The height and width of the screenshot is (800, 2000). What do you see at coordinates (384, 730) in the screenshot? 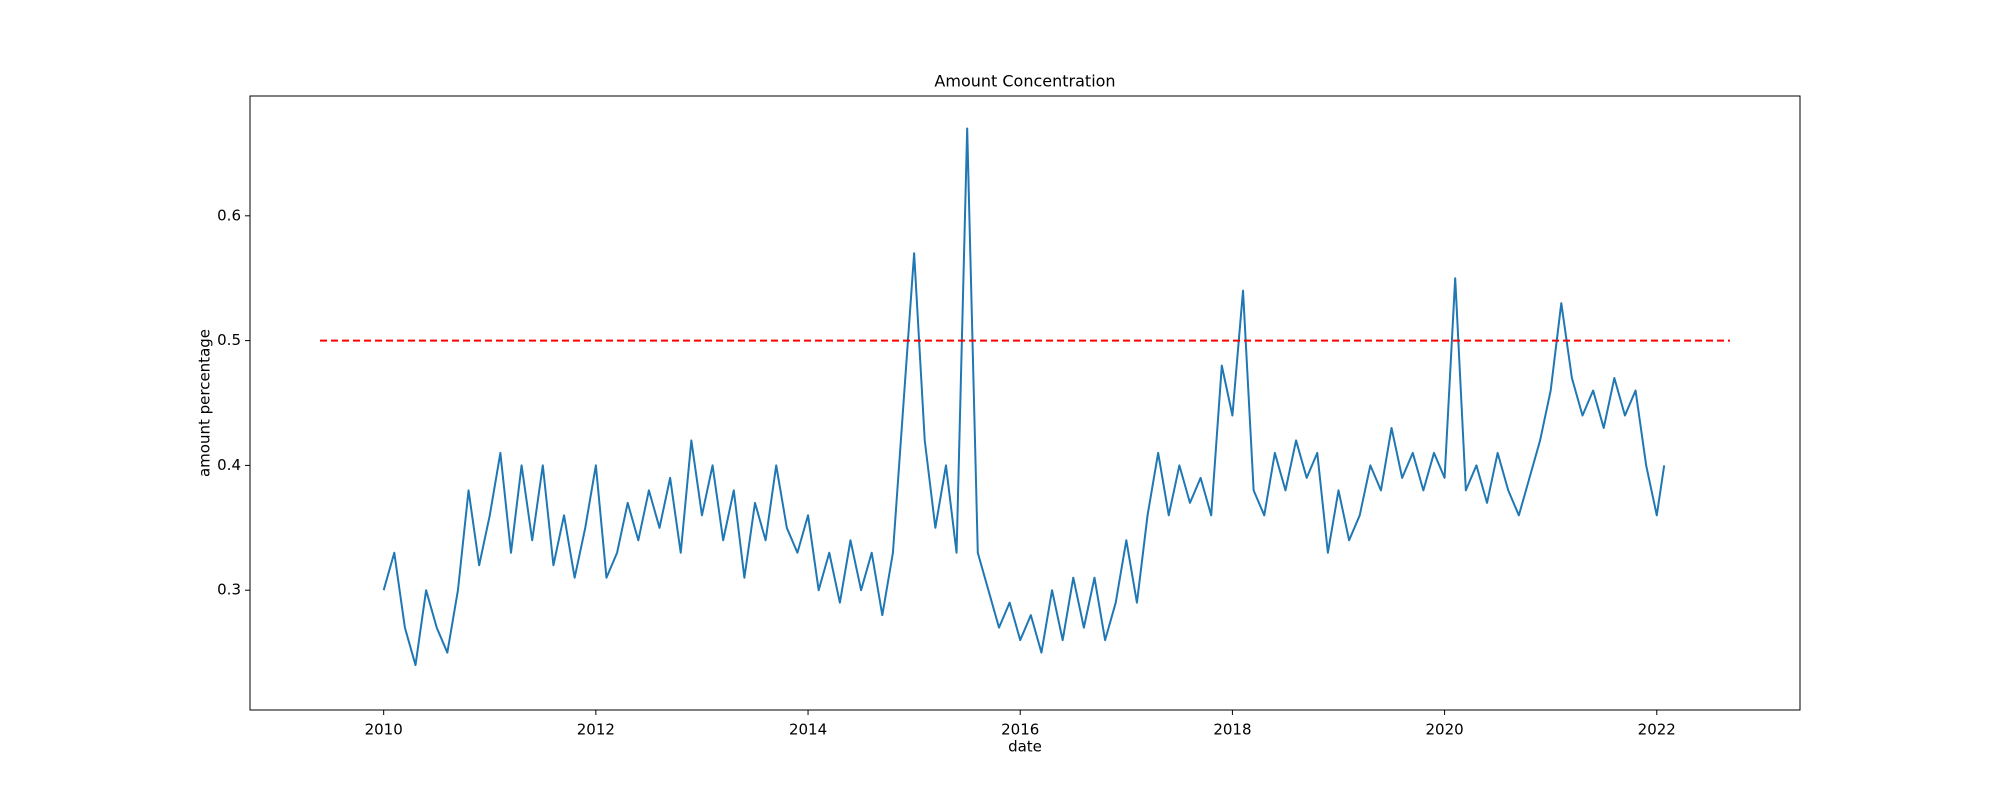
I see `x-tick-label: 2010` at bounding box center [384, 730].